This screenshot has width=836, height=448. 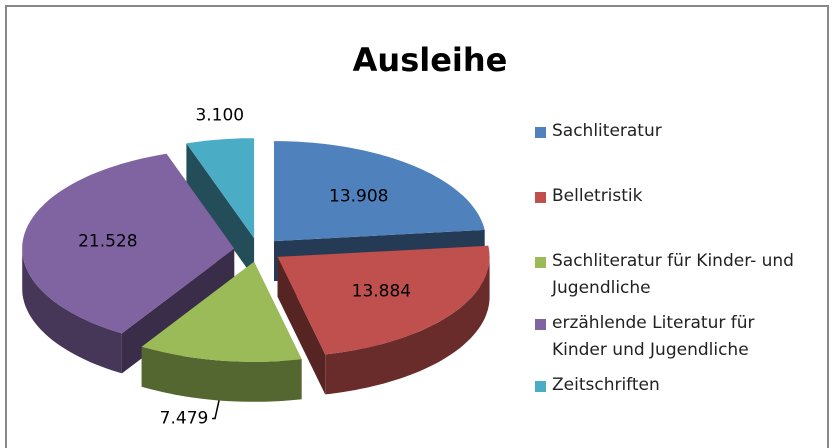 I want to click on legend-label: Zeitschriften, so click(x=606, y=385).